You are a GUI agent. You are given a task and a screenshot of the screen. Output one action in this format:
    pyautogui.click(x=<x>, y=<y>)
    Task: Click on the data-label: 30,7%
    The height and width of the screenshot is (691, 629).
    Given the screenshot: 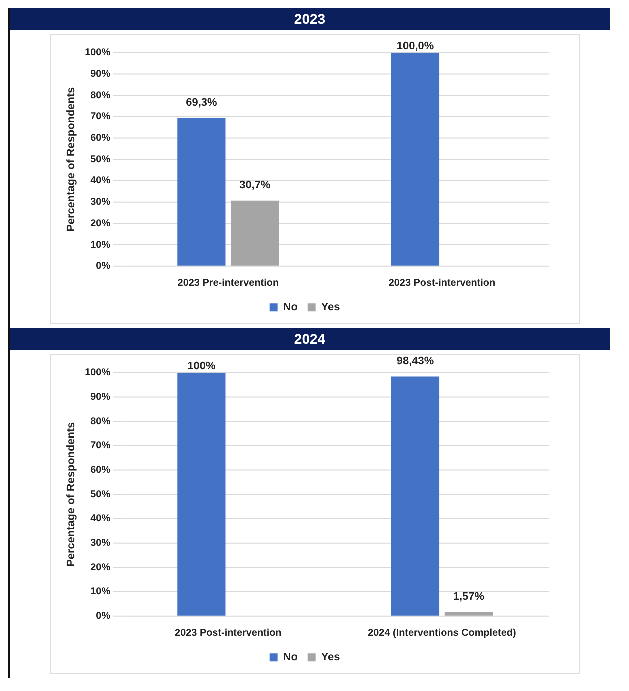 What is the action you would take?
    pyautogui.click(x=255, y=185)
    